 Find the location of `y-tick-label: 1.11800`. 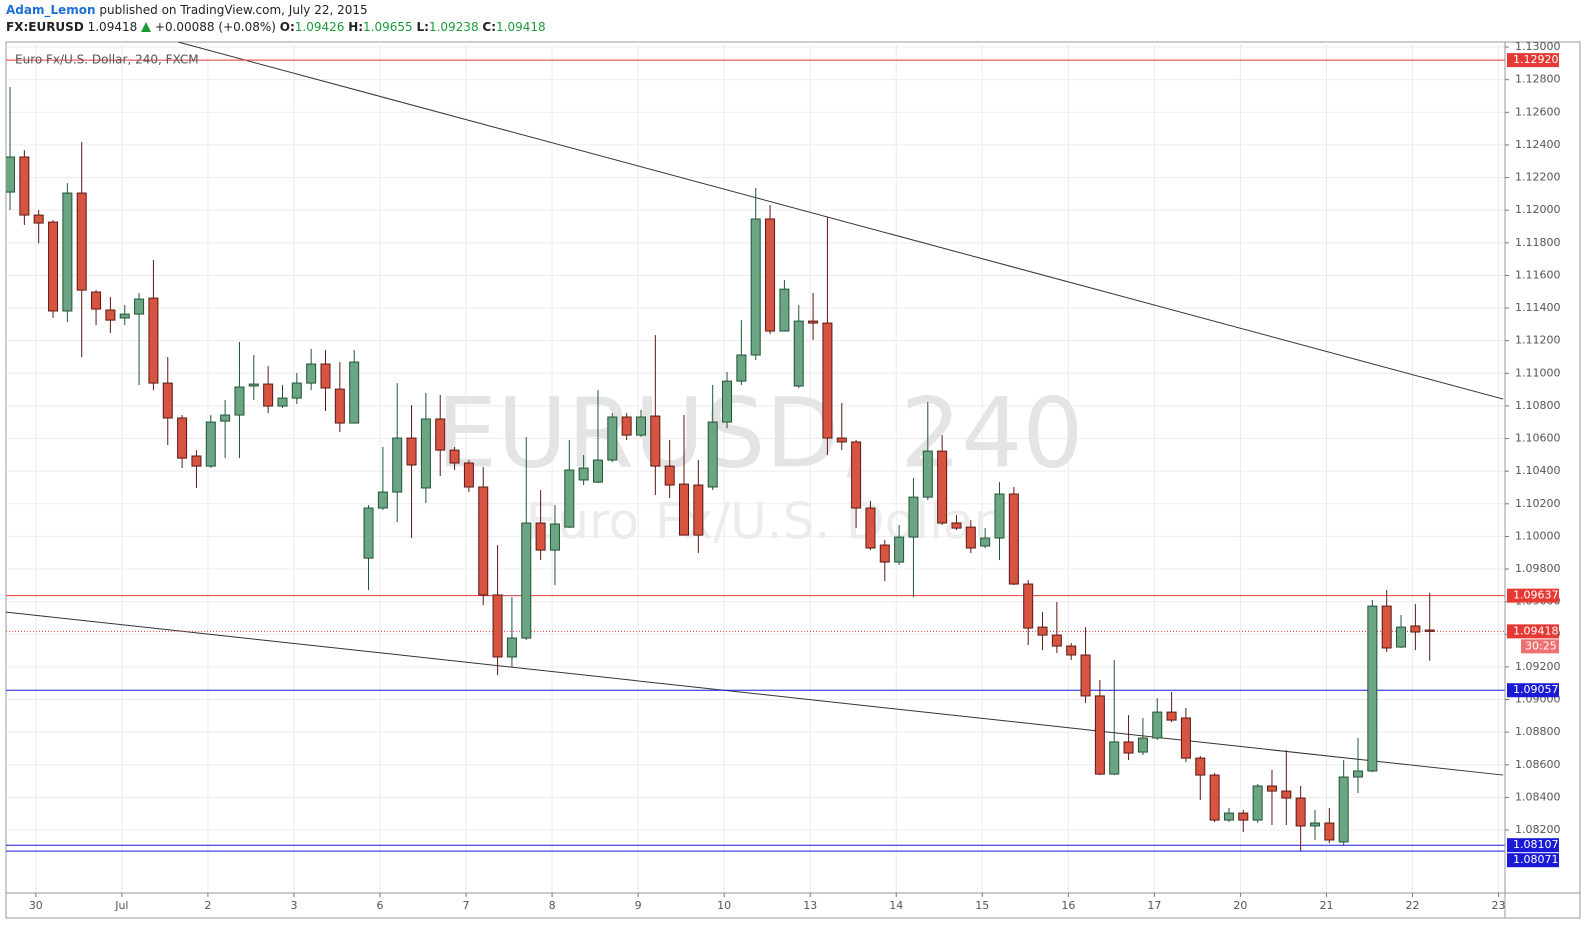

y-tick-label: 1.11800 is located at coordinates (1538, 242).